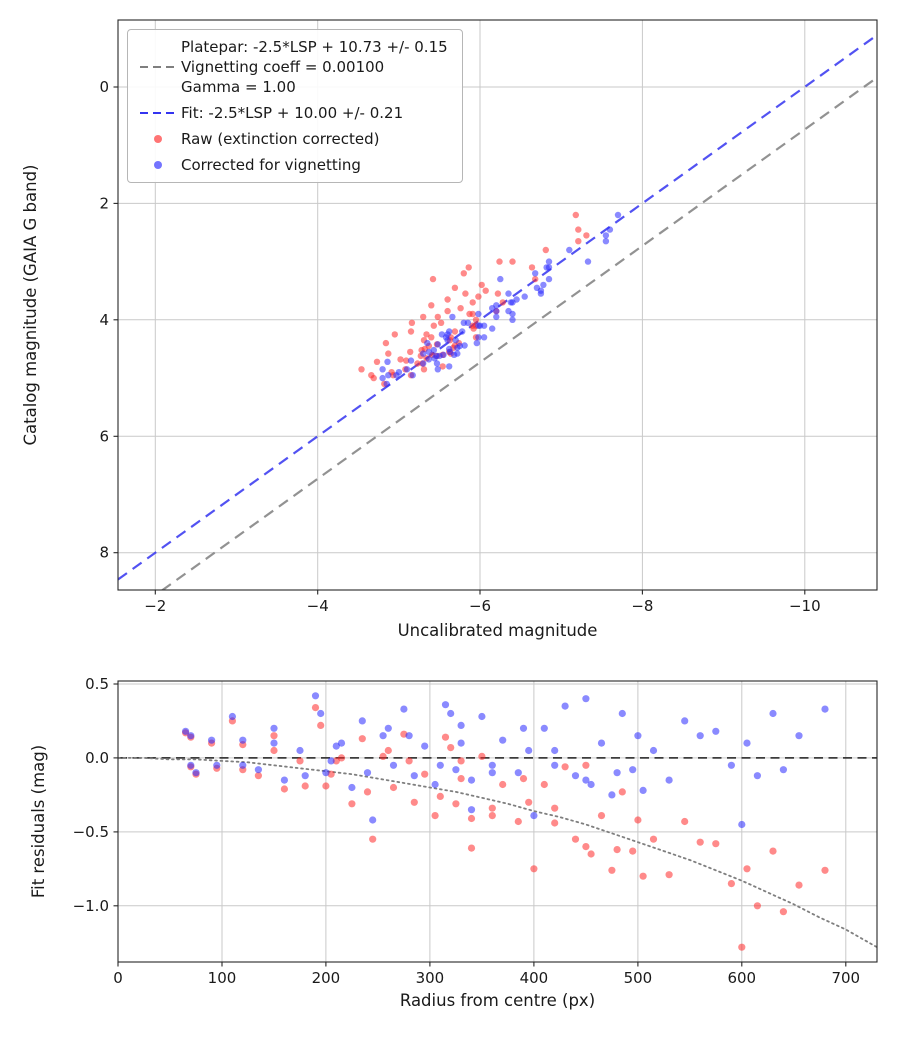  I want to click on x-tick-label: −10, so click(805, 606).